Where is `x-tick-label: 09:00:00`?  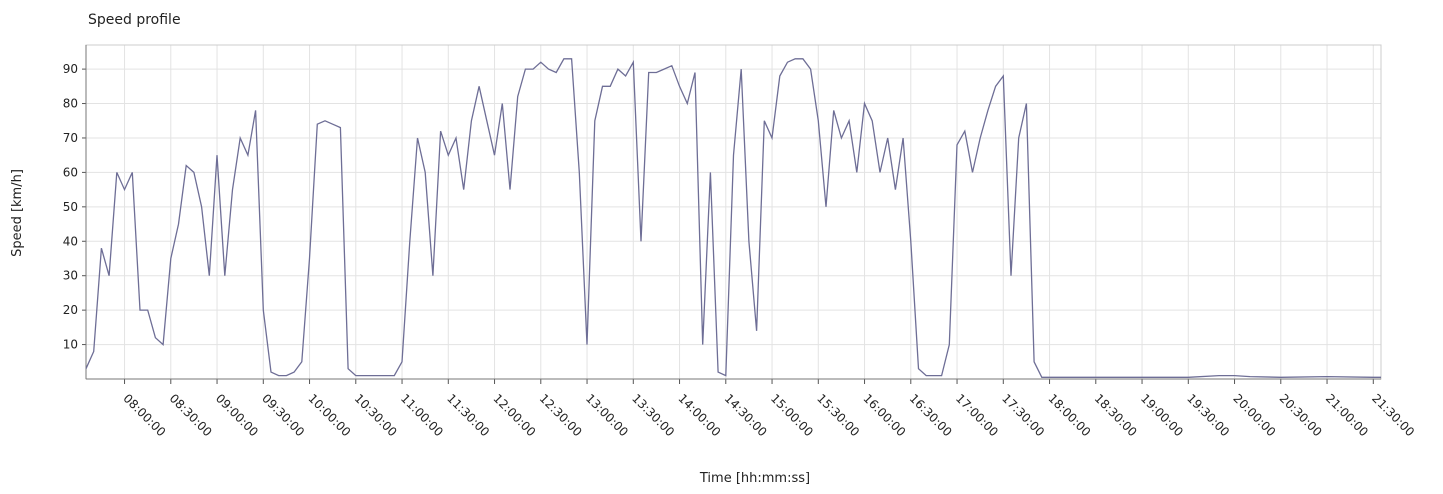
x-tick-label: 09:00:00 is located at coordinates (237, 415).